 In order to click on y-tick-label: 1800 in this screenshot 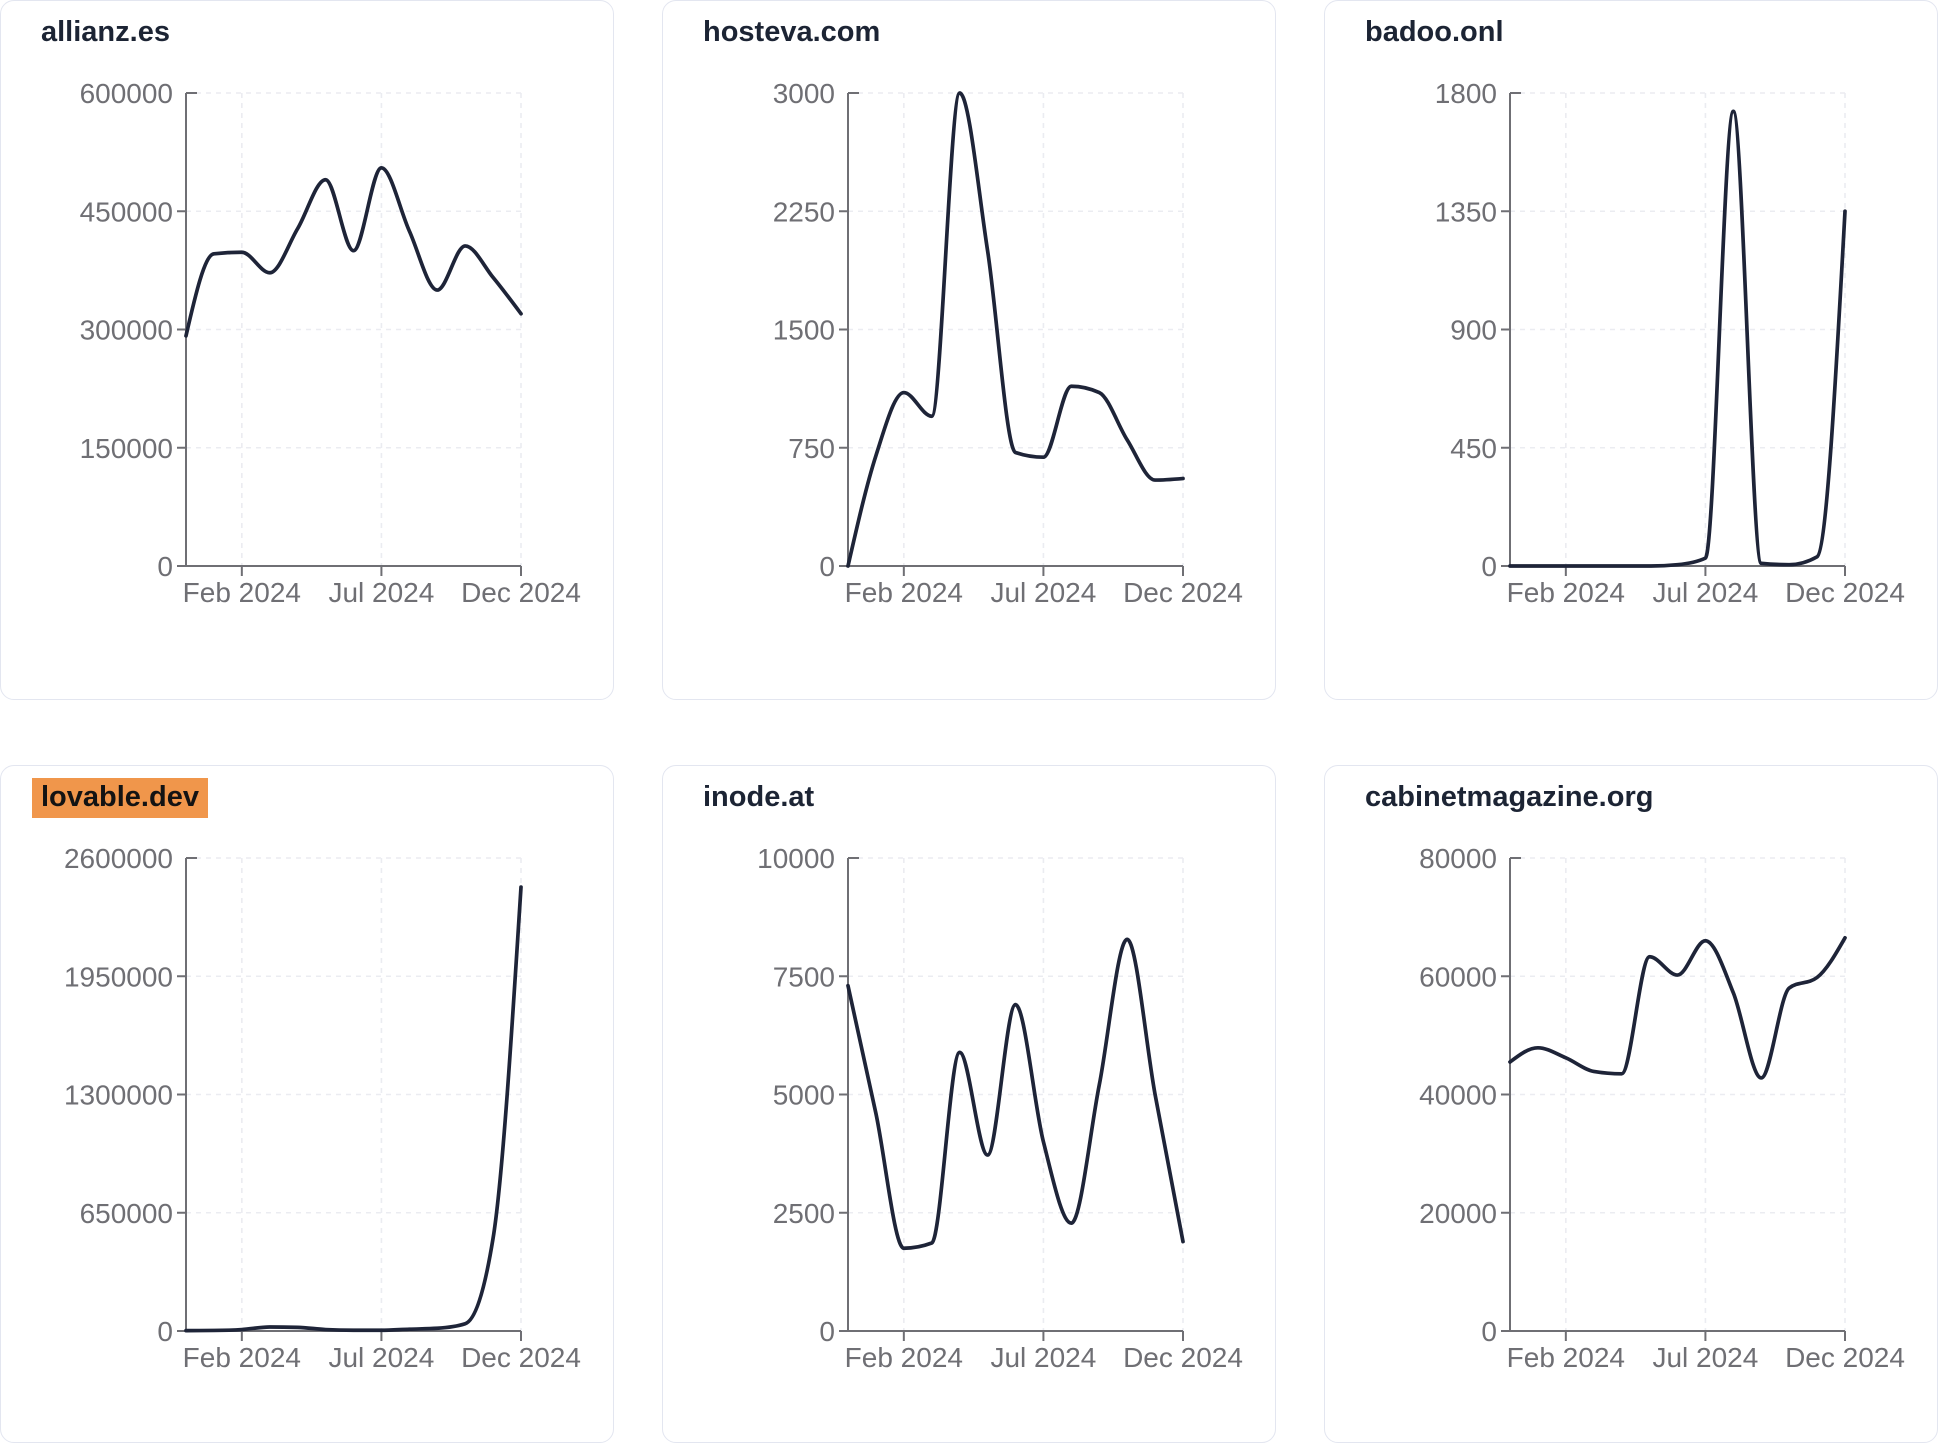, I will do `click(1466, 93)`.